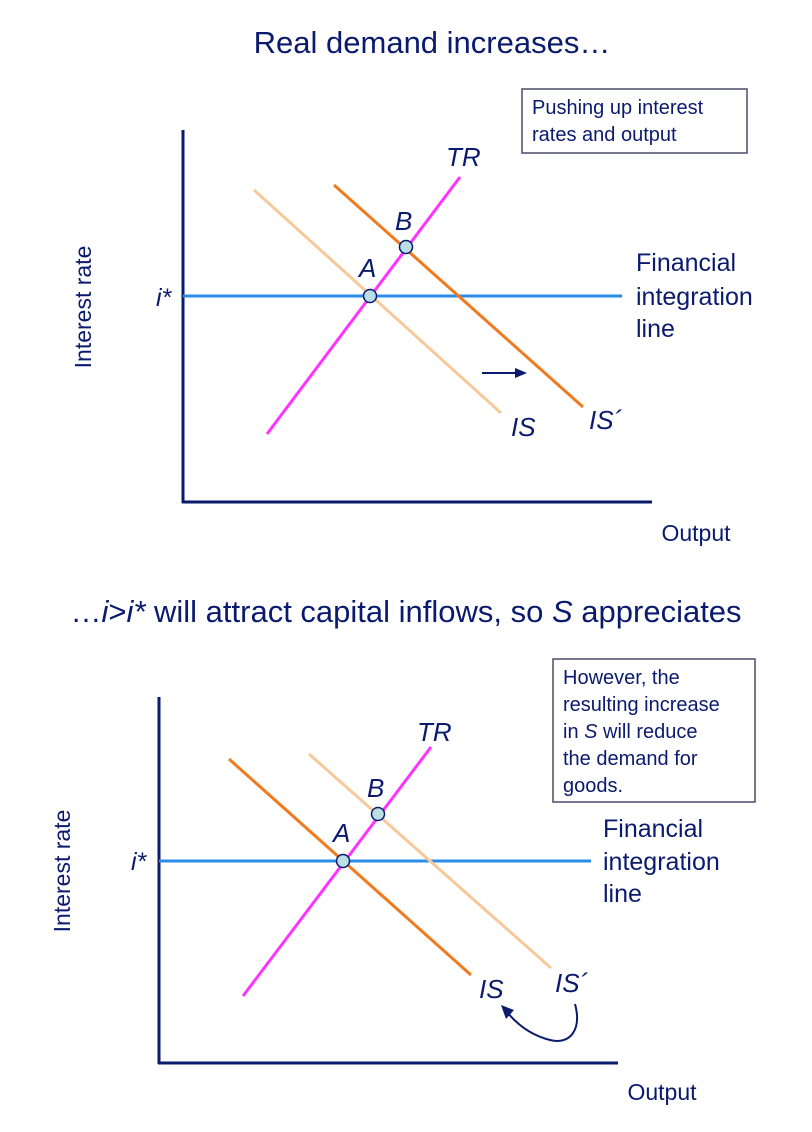 This screenshot has width=812, height=1132. What do you see at coordinates (491, 989) in the screenshot?
I see `panel-2-is-label: IS` at bounding box center [491, 989].